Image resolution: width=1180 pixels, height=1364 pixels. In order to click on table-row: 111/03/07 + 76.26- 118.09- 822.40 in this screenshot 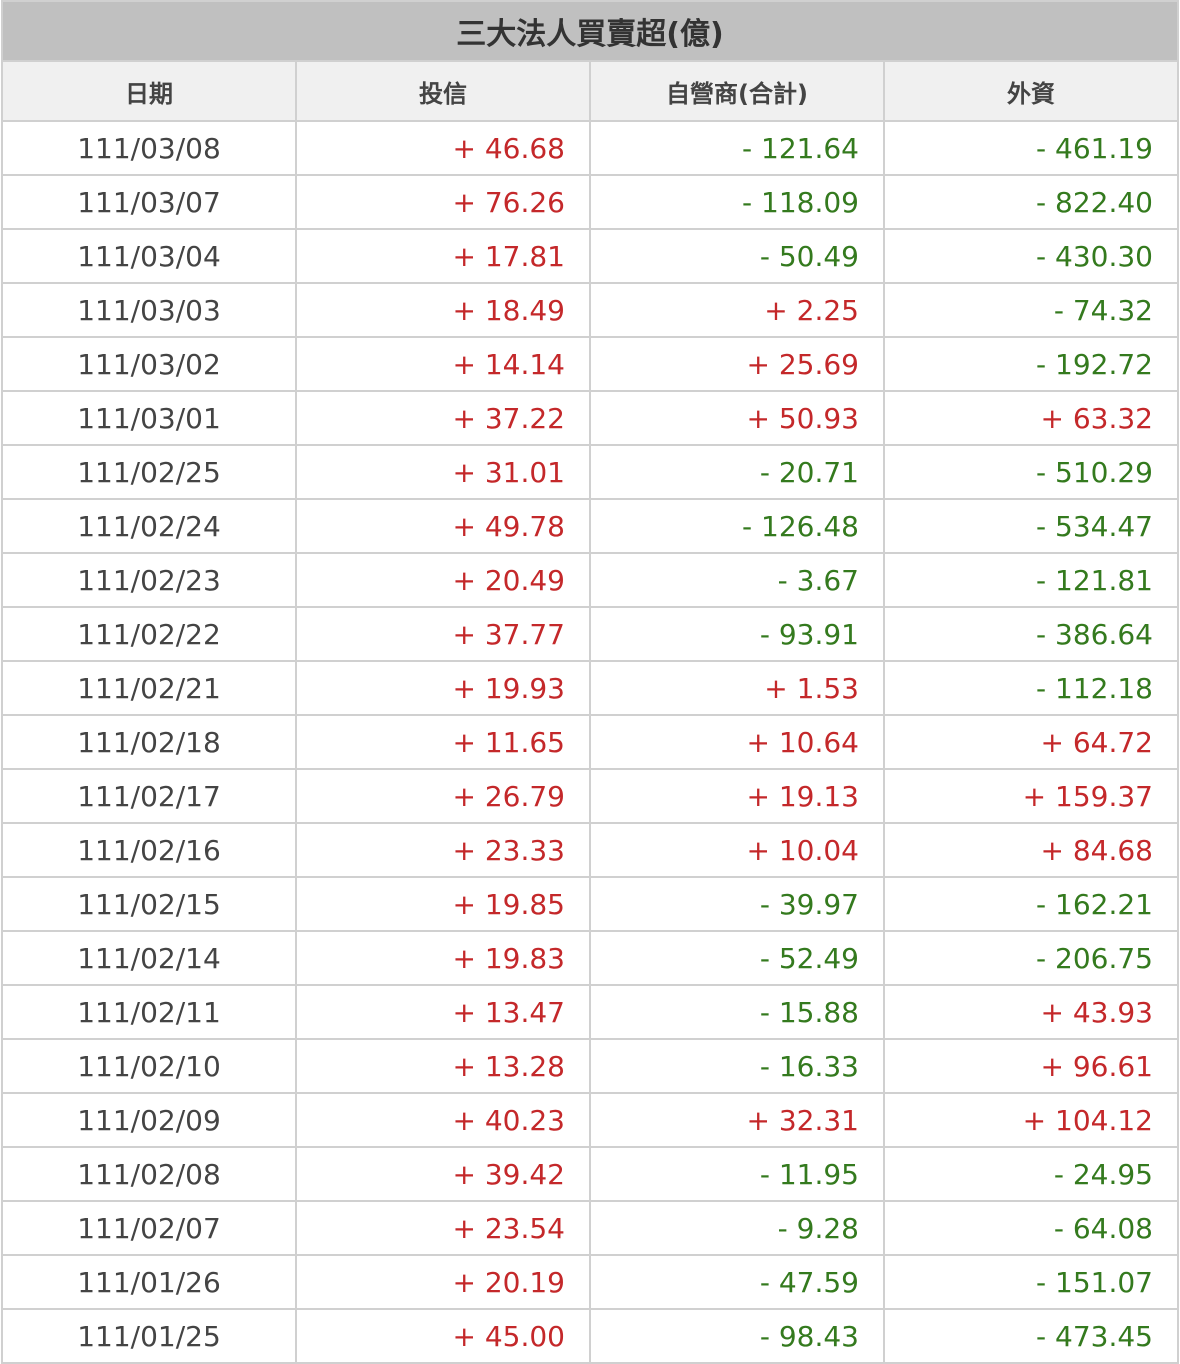, I will do `click(590, 202)`.